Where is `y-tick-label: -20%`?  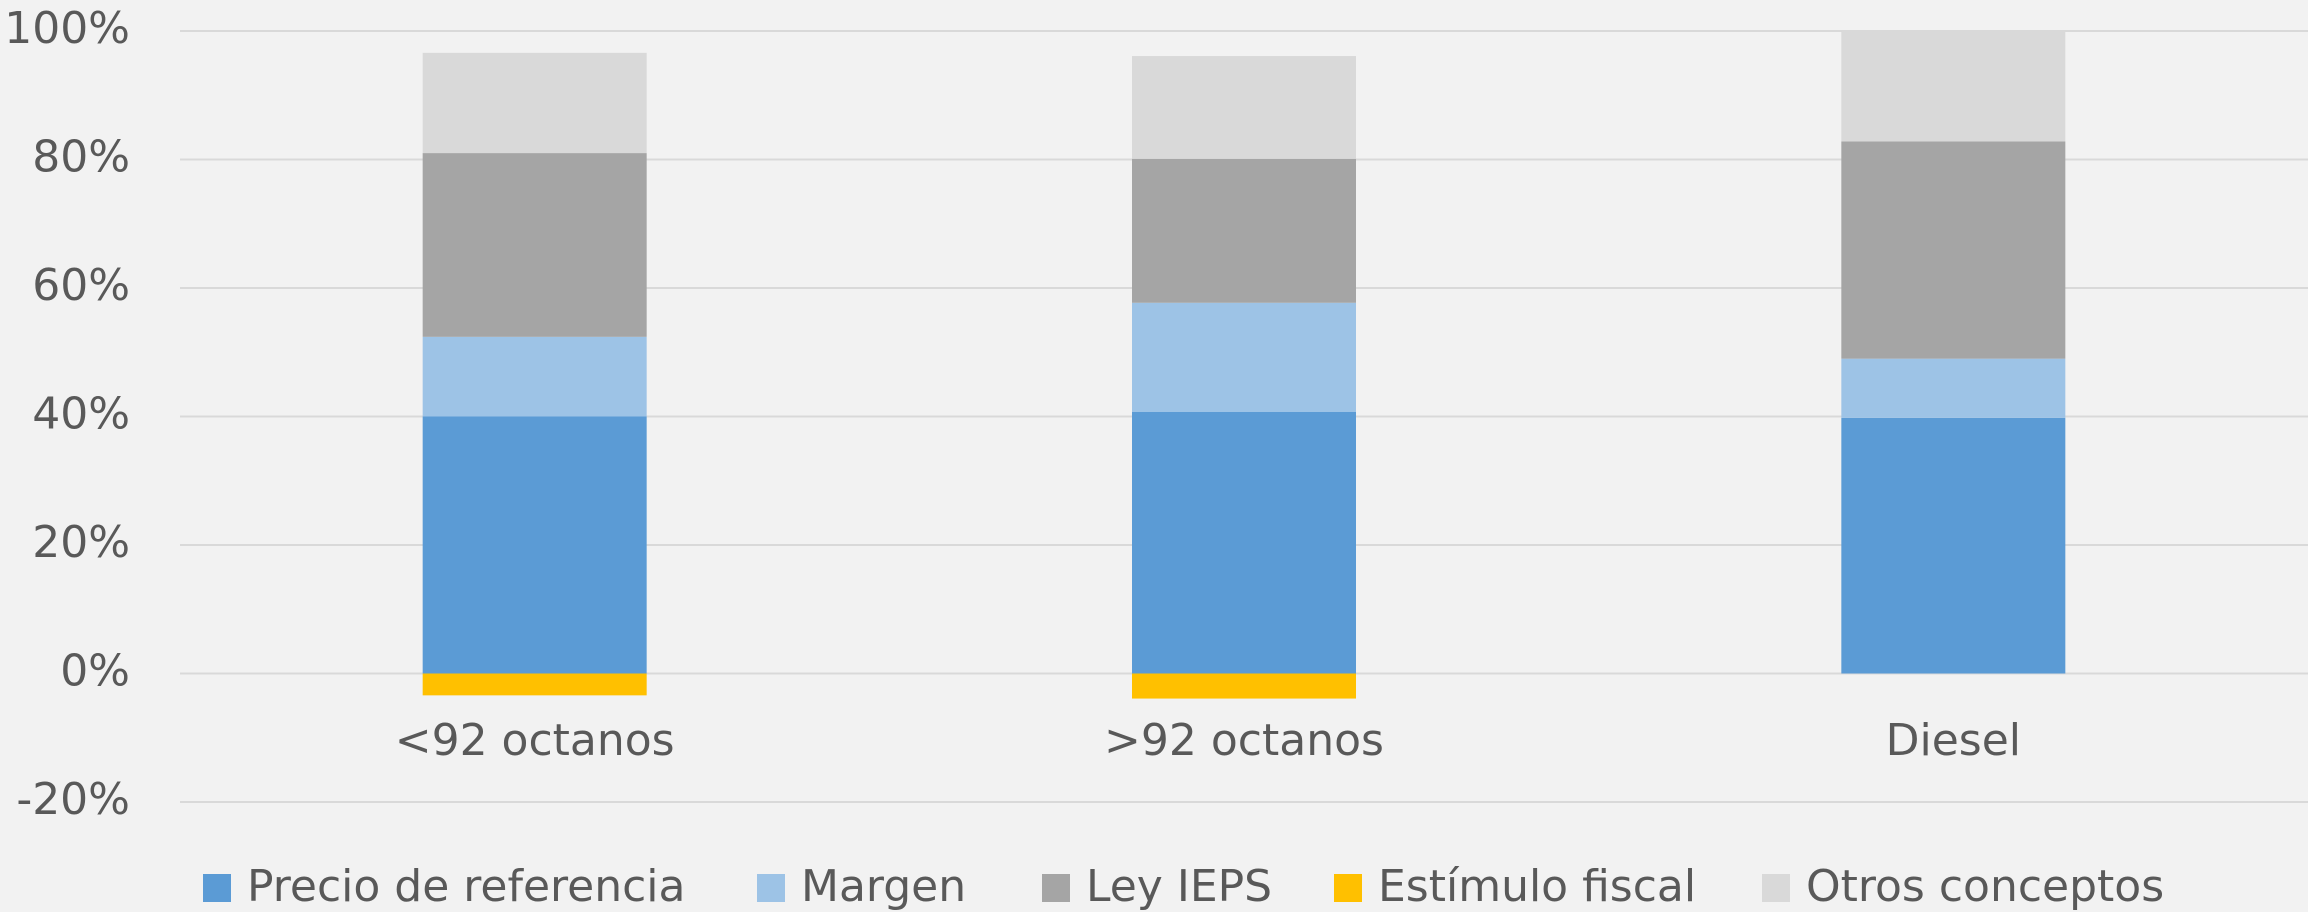
y-tick-label: -20% is located at coordinates (73, 799).